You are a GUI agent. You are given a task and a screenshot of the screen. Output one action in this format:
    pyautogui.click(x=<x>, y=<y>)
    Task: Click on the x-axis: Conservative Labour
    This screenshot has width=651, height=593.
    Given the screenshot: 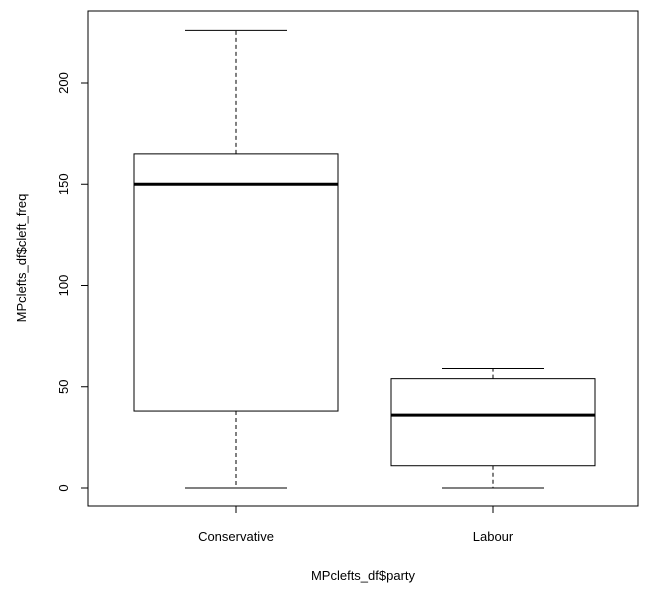 What is the action you would take?
    pyautogui.click(x=356, y=524)
    